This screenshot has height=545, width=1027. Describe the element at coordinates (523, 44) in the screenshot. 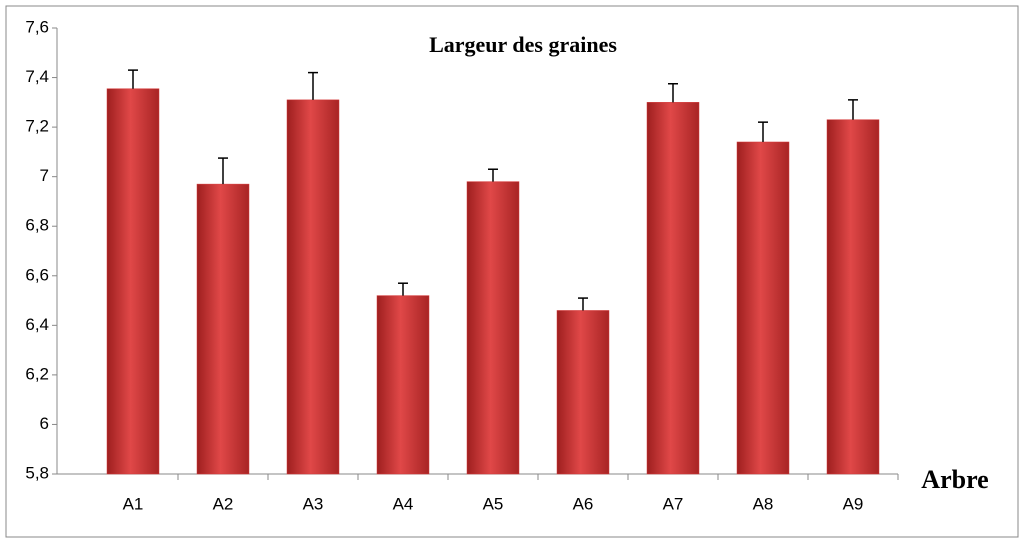

I see `chart-title: Largeur des graines` at that location.